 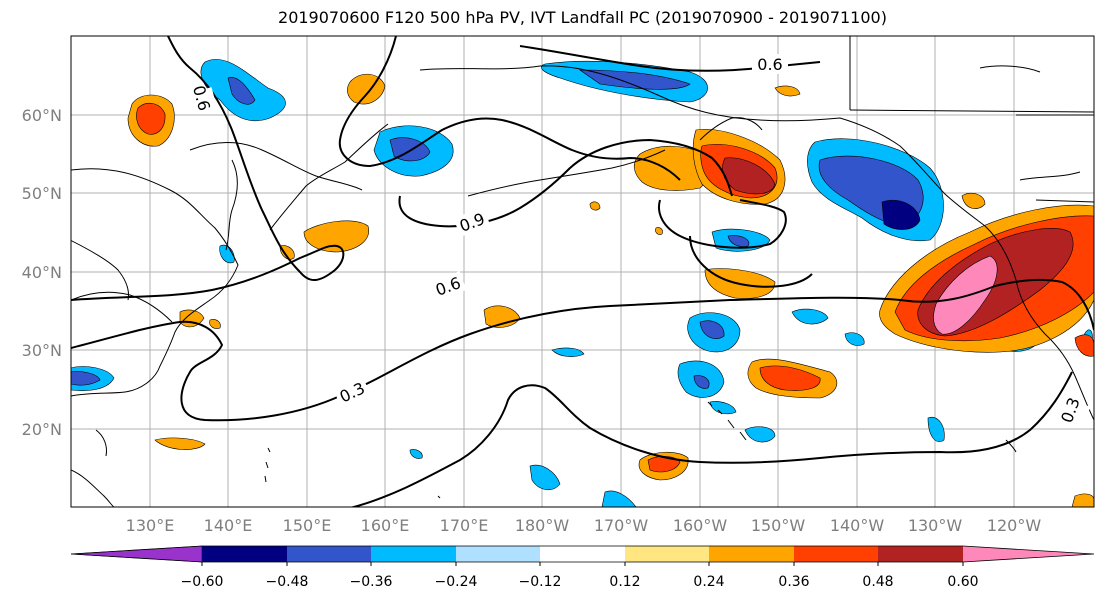 What do you see at coordinates (540, 582) in the screenshot?
I see `colorbar-tick-label: −0.12` at bounding box center [540, 582].